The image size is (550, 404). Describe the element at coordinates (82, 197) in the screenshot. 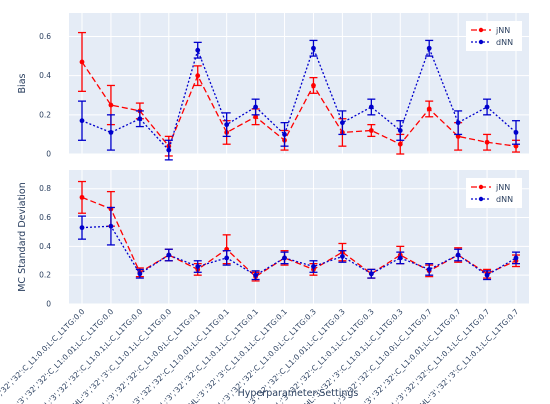

I see `mc-std-data-point-jNN` at that location.